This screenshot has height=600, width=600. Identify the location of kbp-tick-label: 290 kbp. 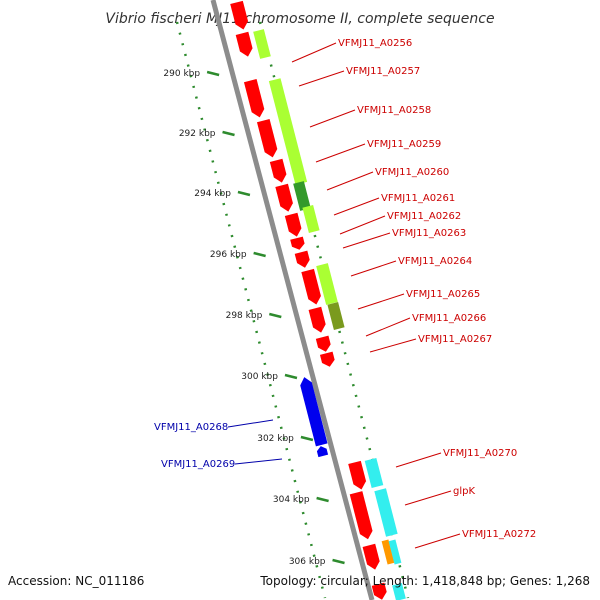
(181, 74).